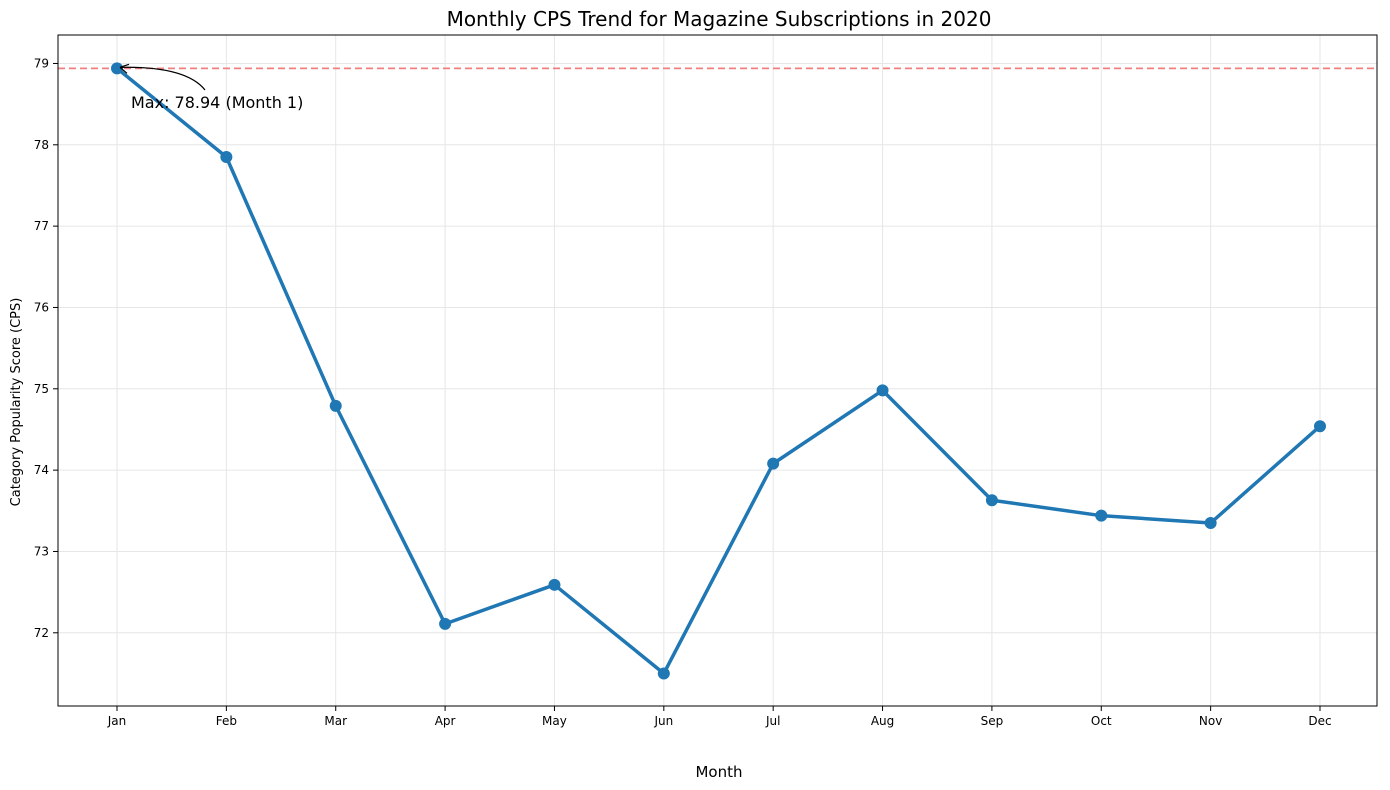 The image size is (1390, 790). What do you see at coordinates (41, 226) in the screenshot?
I see `y-tick-label: 77` at bounding box center [41, 226].